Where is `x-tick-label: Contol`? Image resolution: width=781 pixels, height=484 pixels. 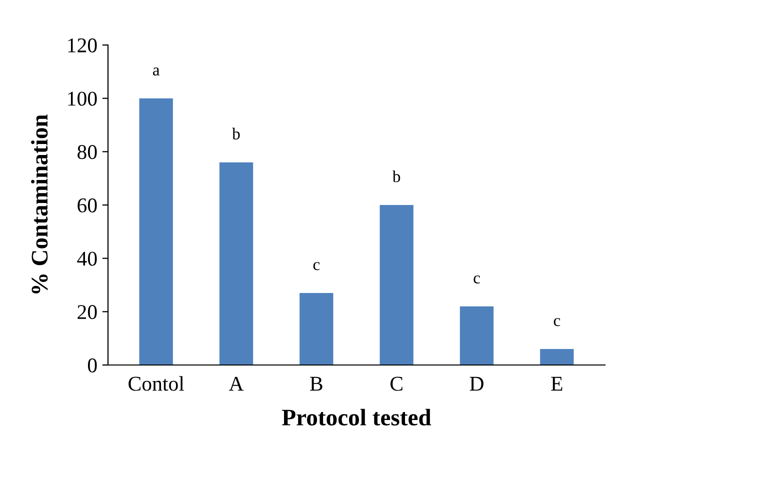 x-tick-label: Contol is located at coordinates (156, 383).